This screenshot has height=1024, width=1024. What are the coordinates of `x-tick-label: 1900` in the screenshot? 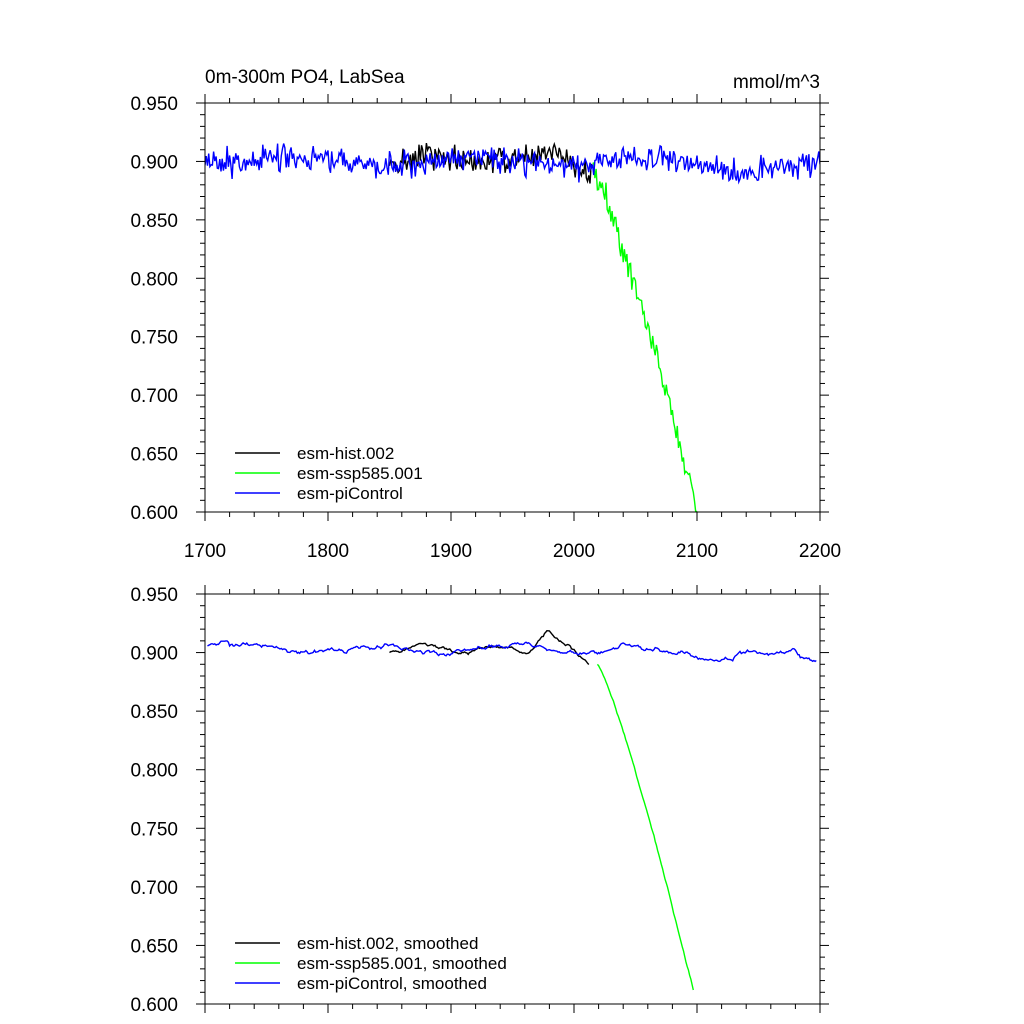 It's located at (451, 551).